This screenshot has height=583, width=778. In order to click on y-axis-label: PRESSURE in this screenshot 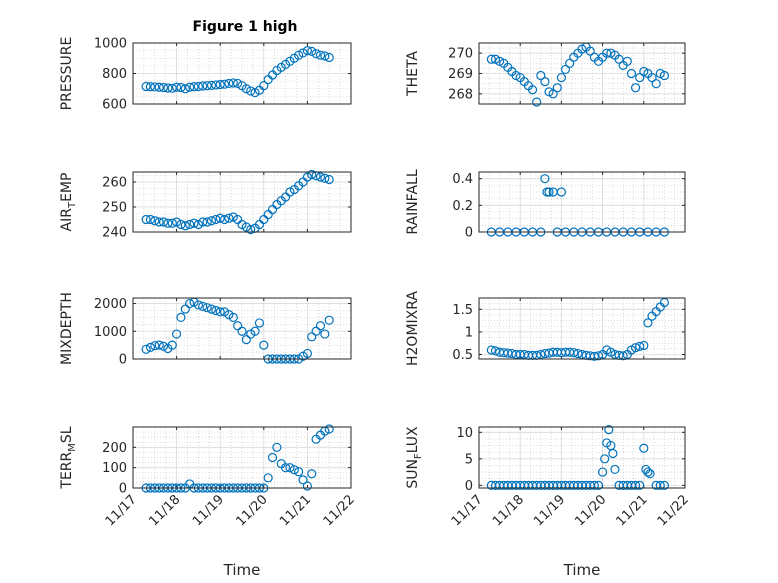, I will do `click(67, 74)`.